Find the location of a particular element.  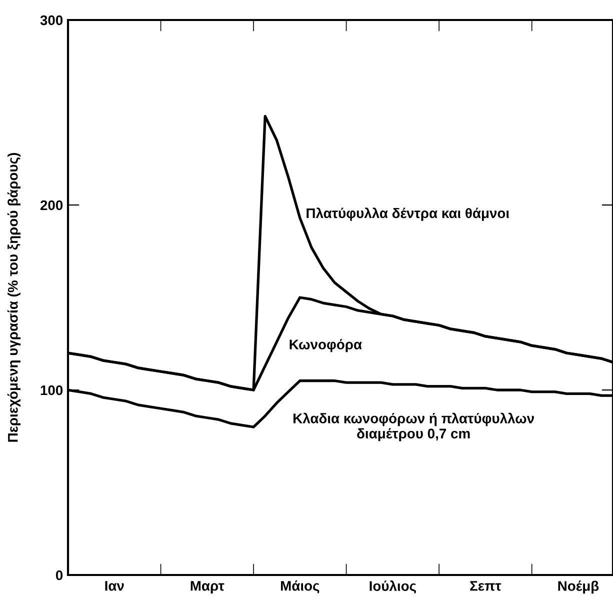

y-axis-title: Περιεχόμενη υγρασία (% του ξηρού βάρους) is located at coordinates (14, 297).